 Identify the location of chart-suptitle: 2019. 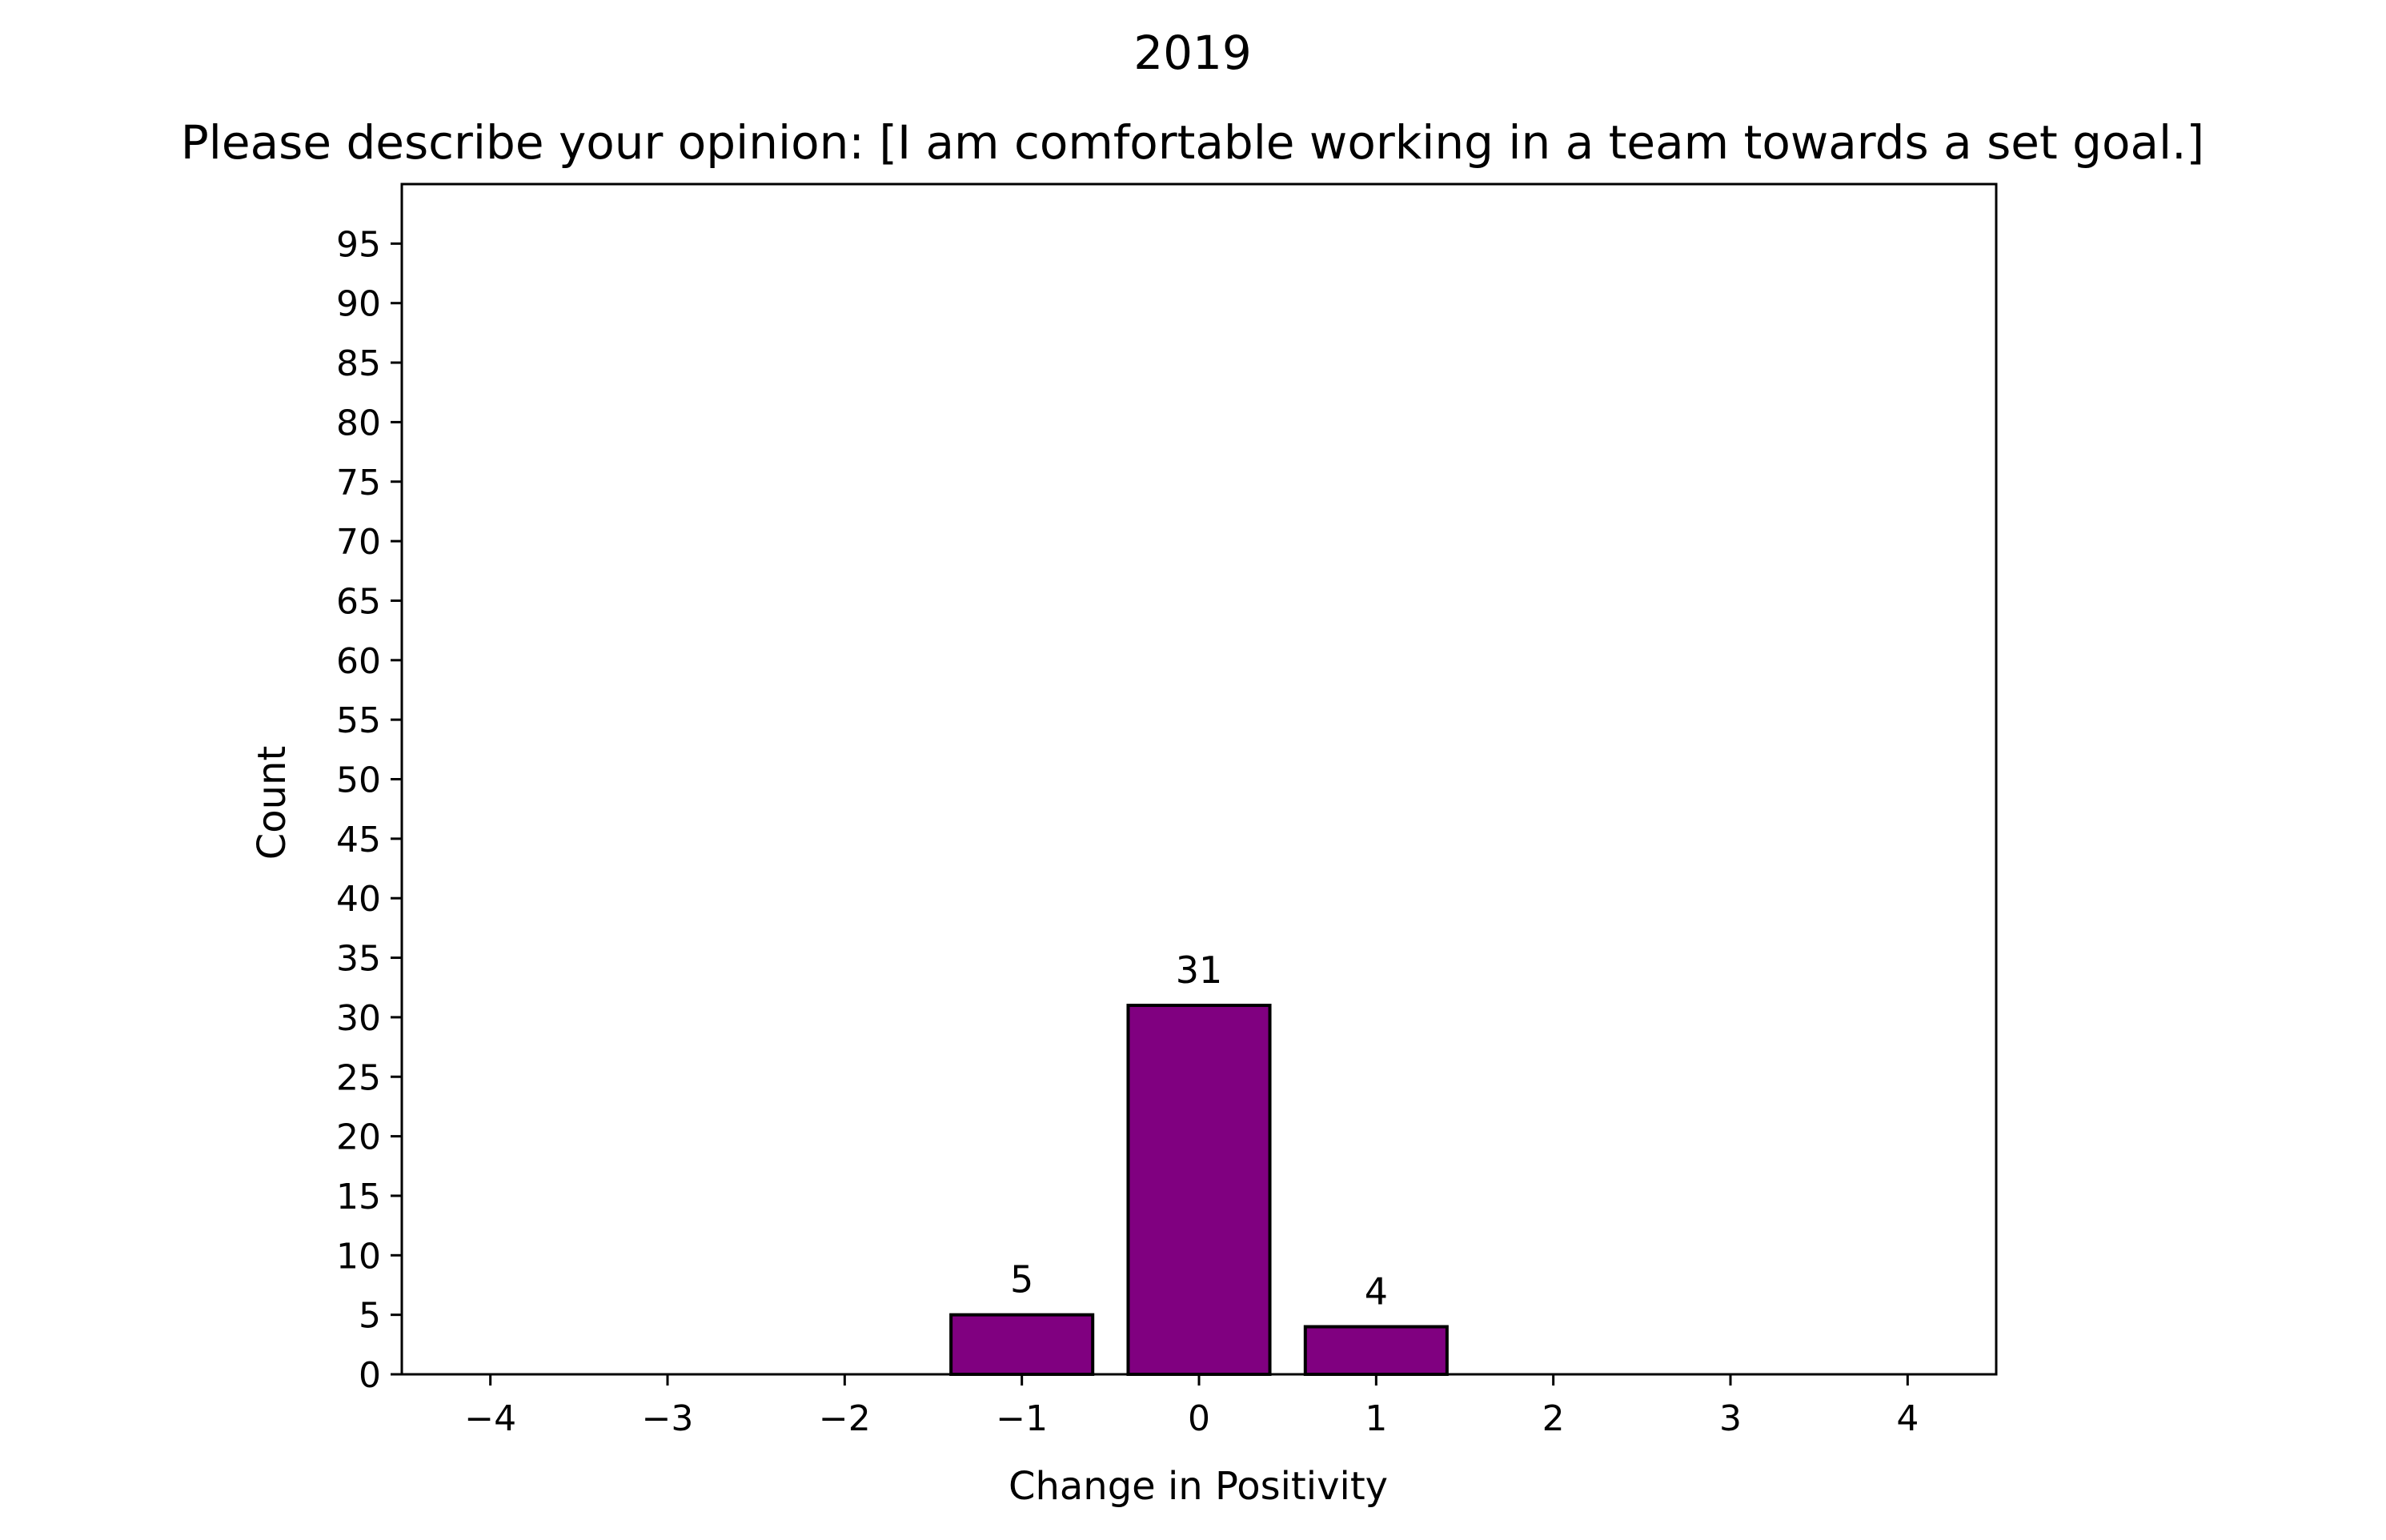
(1192, 53).